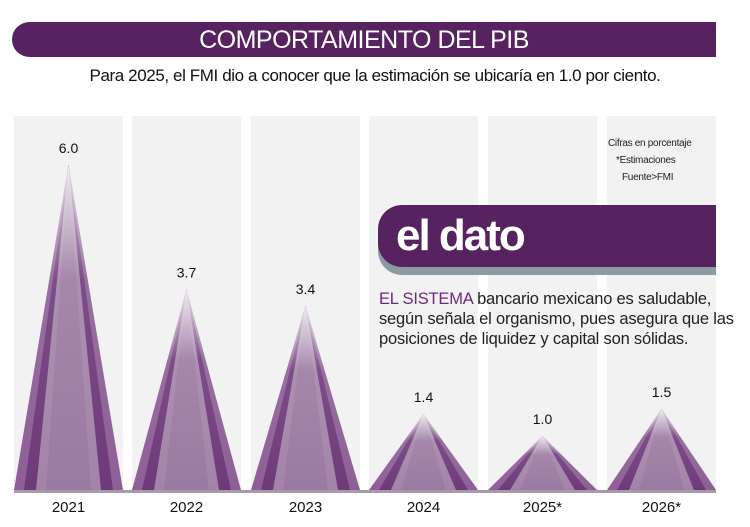  What do you see at coordinates (186, 389) in the screenshot?
I see `bar-2022` at bounding box center [186, 389].